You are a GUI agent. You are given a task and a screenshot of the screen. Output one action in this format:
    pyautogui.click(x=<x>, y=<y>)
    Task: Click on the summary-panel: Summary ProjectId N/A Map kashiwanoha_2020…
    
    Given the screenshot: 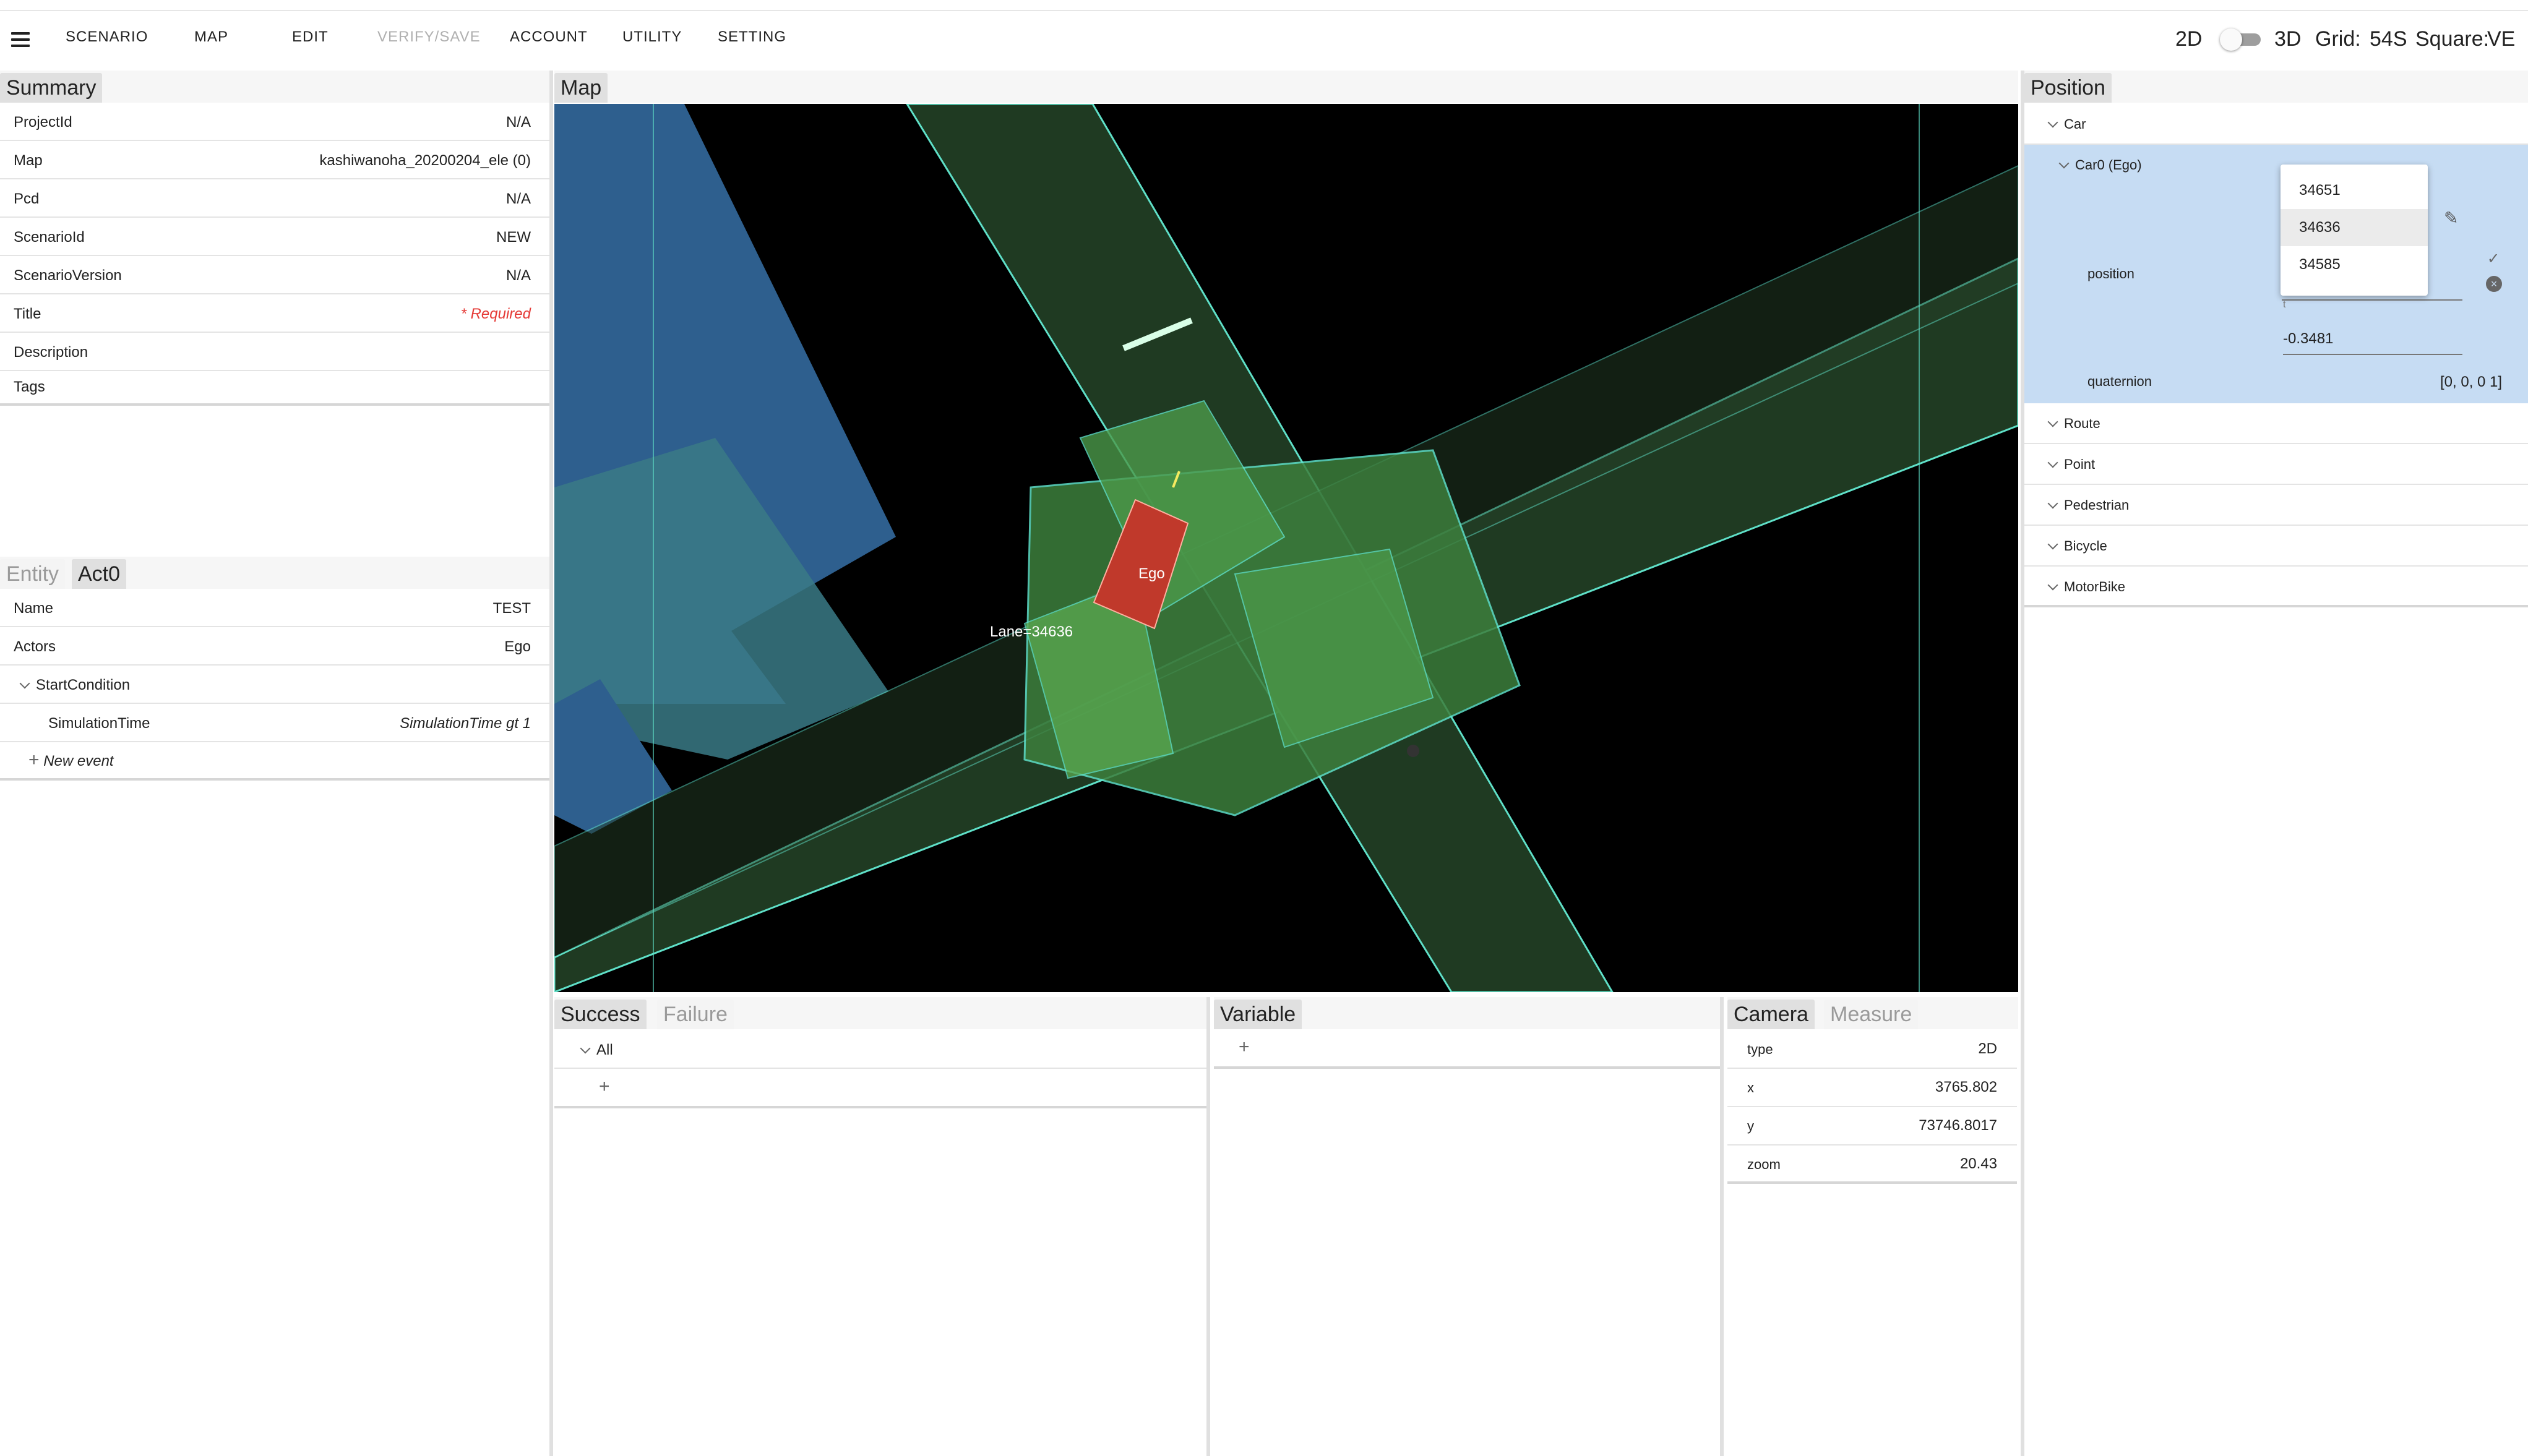 What is the action you would take?
    pyautogui.click(x=276, y=310)
    